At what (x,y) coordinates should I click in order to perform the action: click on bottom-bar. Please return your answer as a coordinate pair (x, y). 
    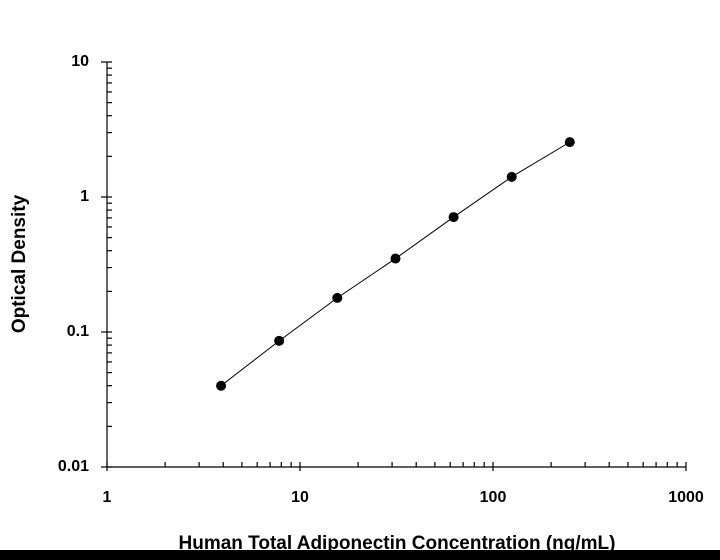
    Looking at the image, I should click on (360, 555).